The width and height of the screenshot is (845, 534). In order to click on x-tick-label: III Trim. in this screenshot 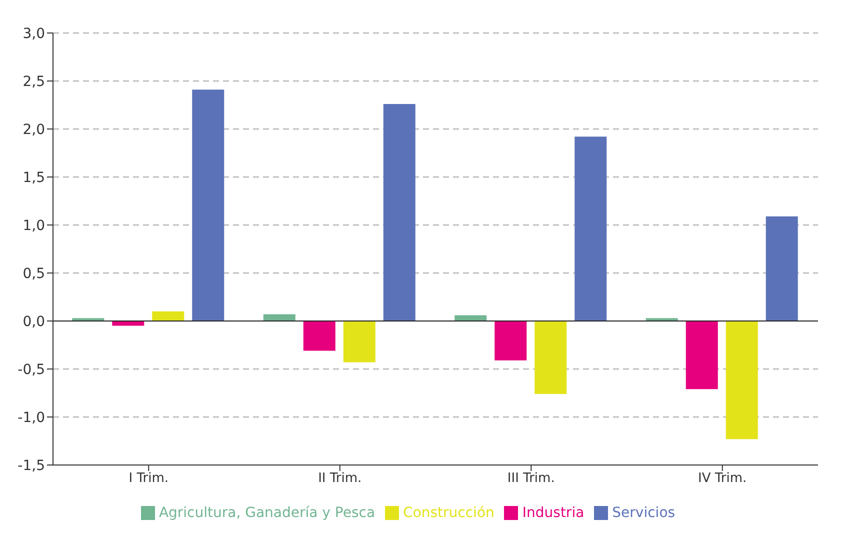, I will do `click(531, 478)`.